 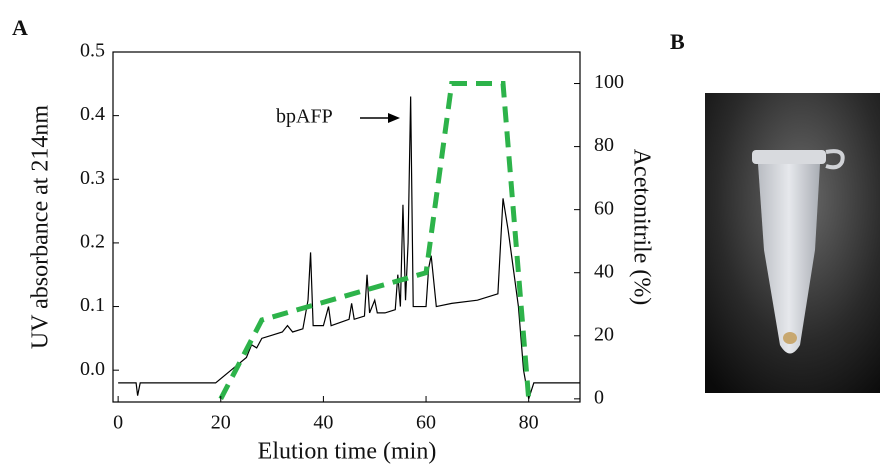 What do you see at coordinates (92, 305) in the screenshot?
I see `y-tick-label: 0.1` at bounding box center [92, 305].